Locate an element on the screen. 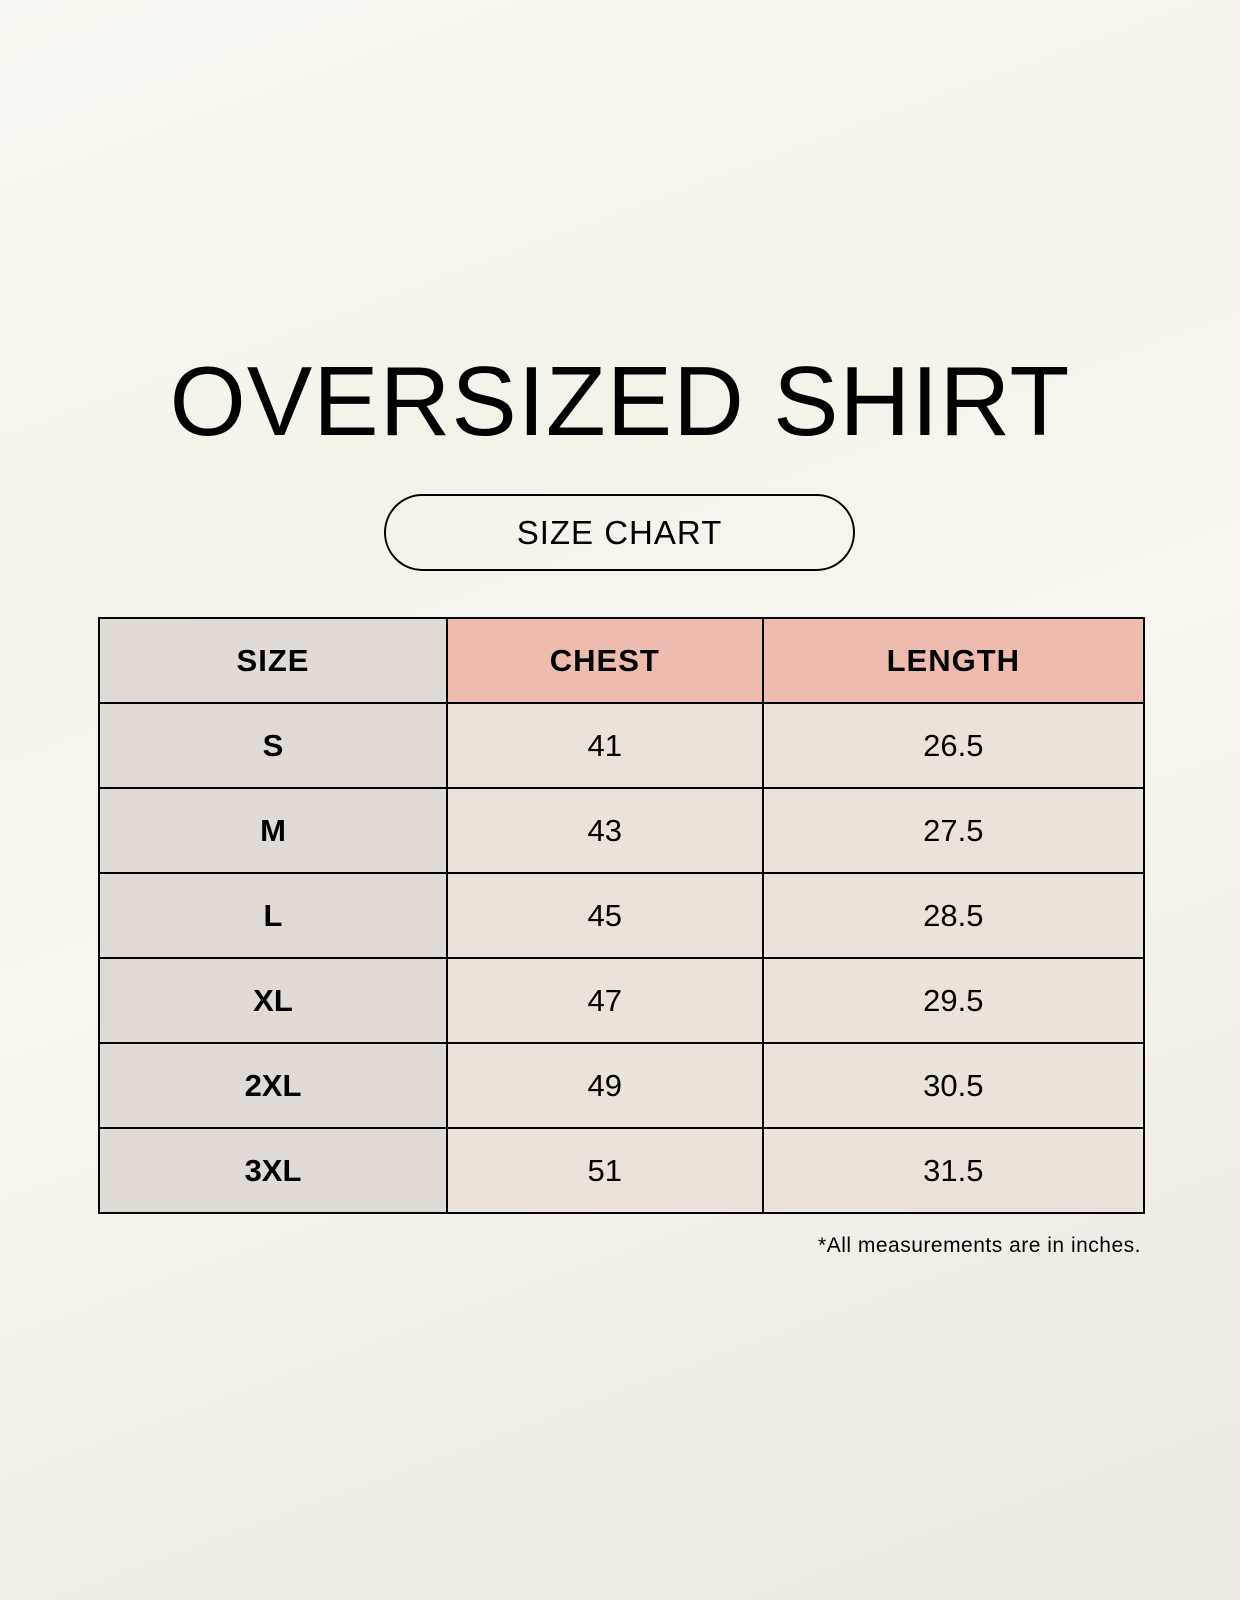  table-row: M 43 27.5 is located at coordinates (622, 830).